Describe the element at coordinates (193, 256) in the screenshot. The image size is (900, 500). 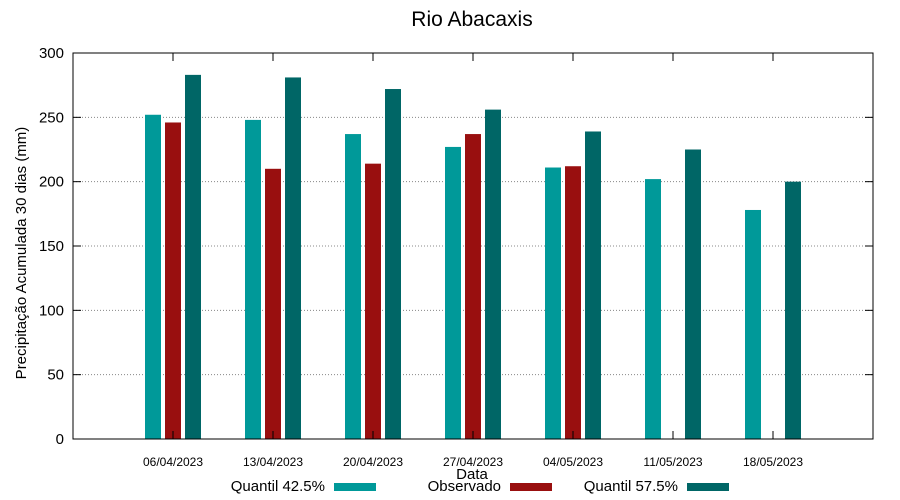
I see `bar-quantil-57-5--0` at that location.